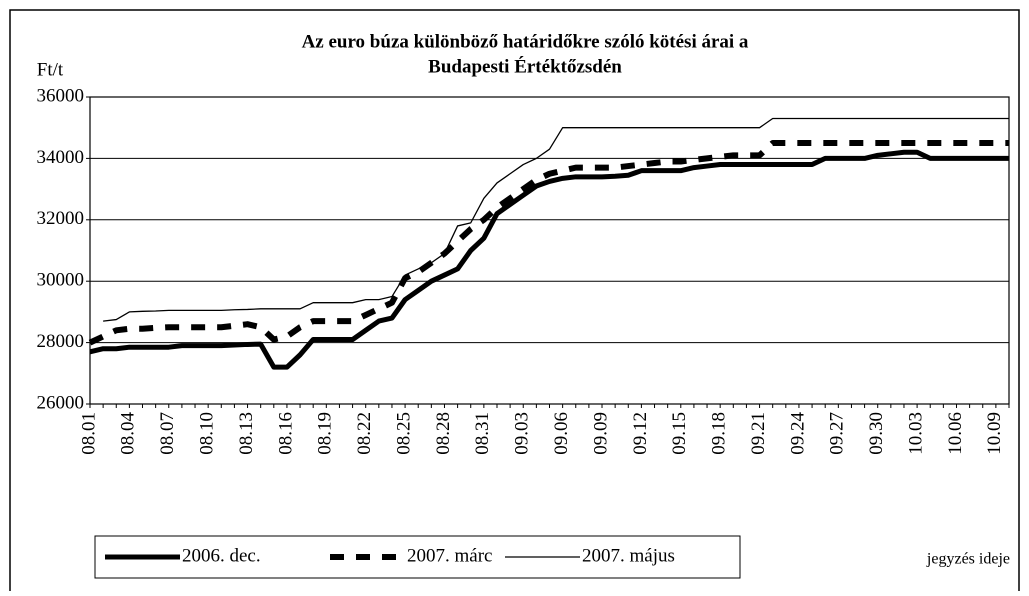 Image resolution: width=1029 pixels, height=596 pixels. What do you see at coordinates (61, 280) in the screenshot?
I see `y-tick-label: 30000` at bounding box center [61, 280].